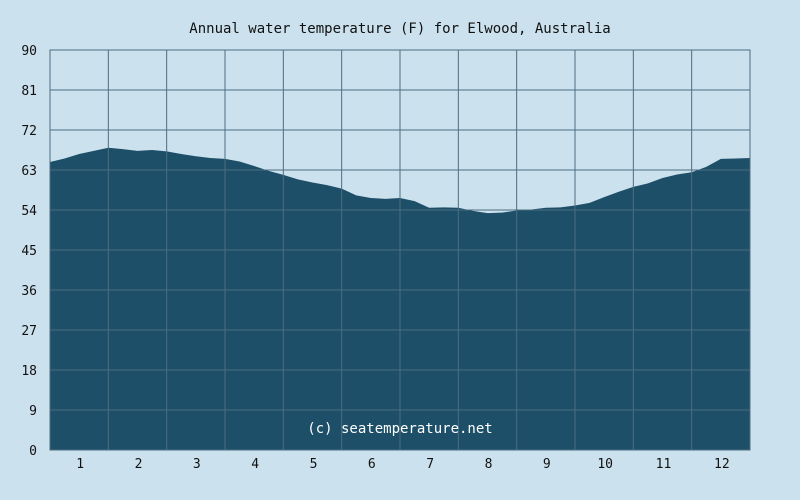 The height and width of the screenshot is (500, 800). What do you see at coordinates (139, 464) in the screenshot?
I see `x-tick-label: 2` at bounding box center [139, 464].